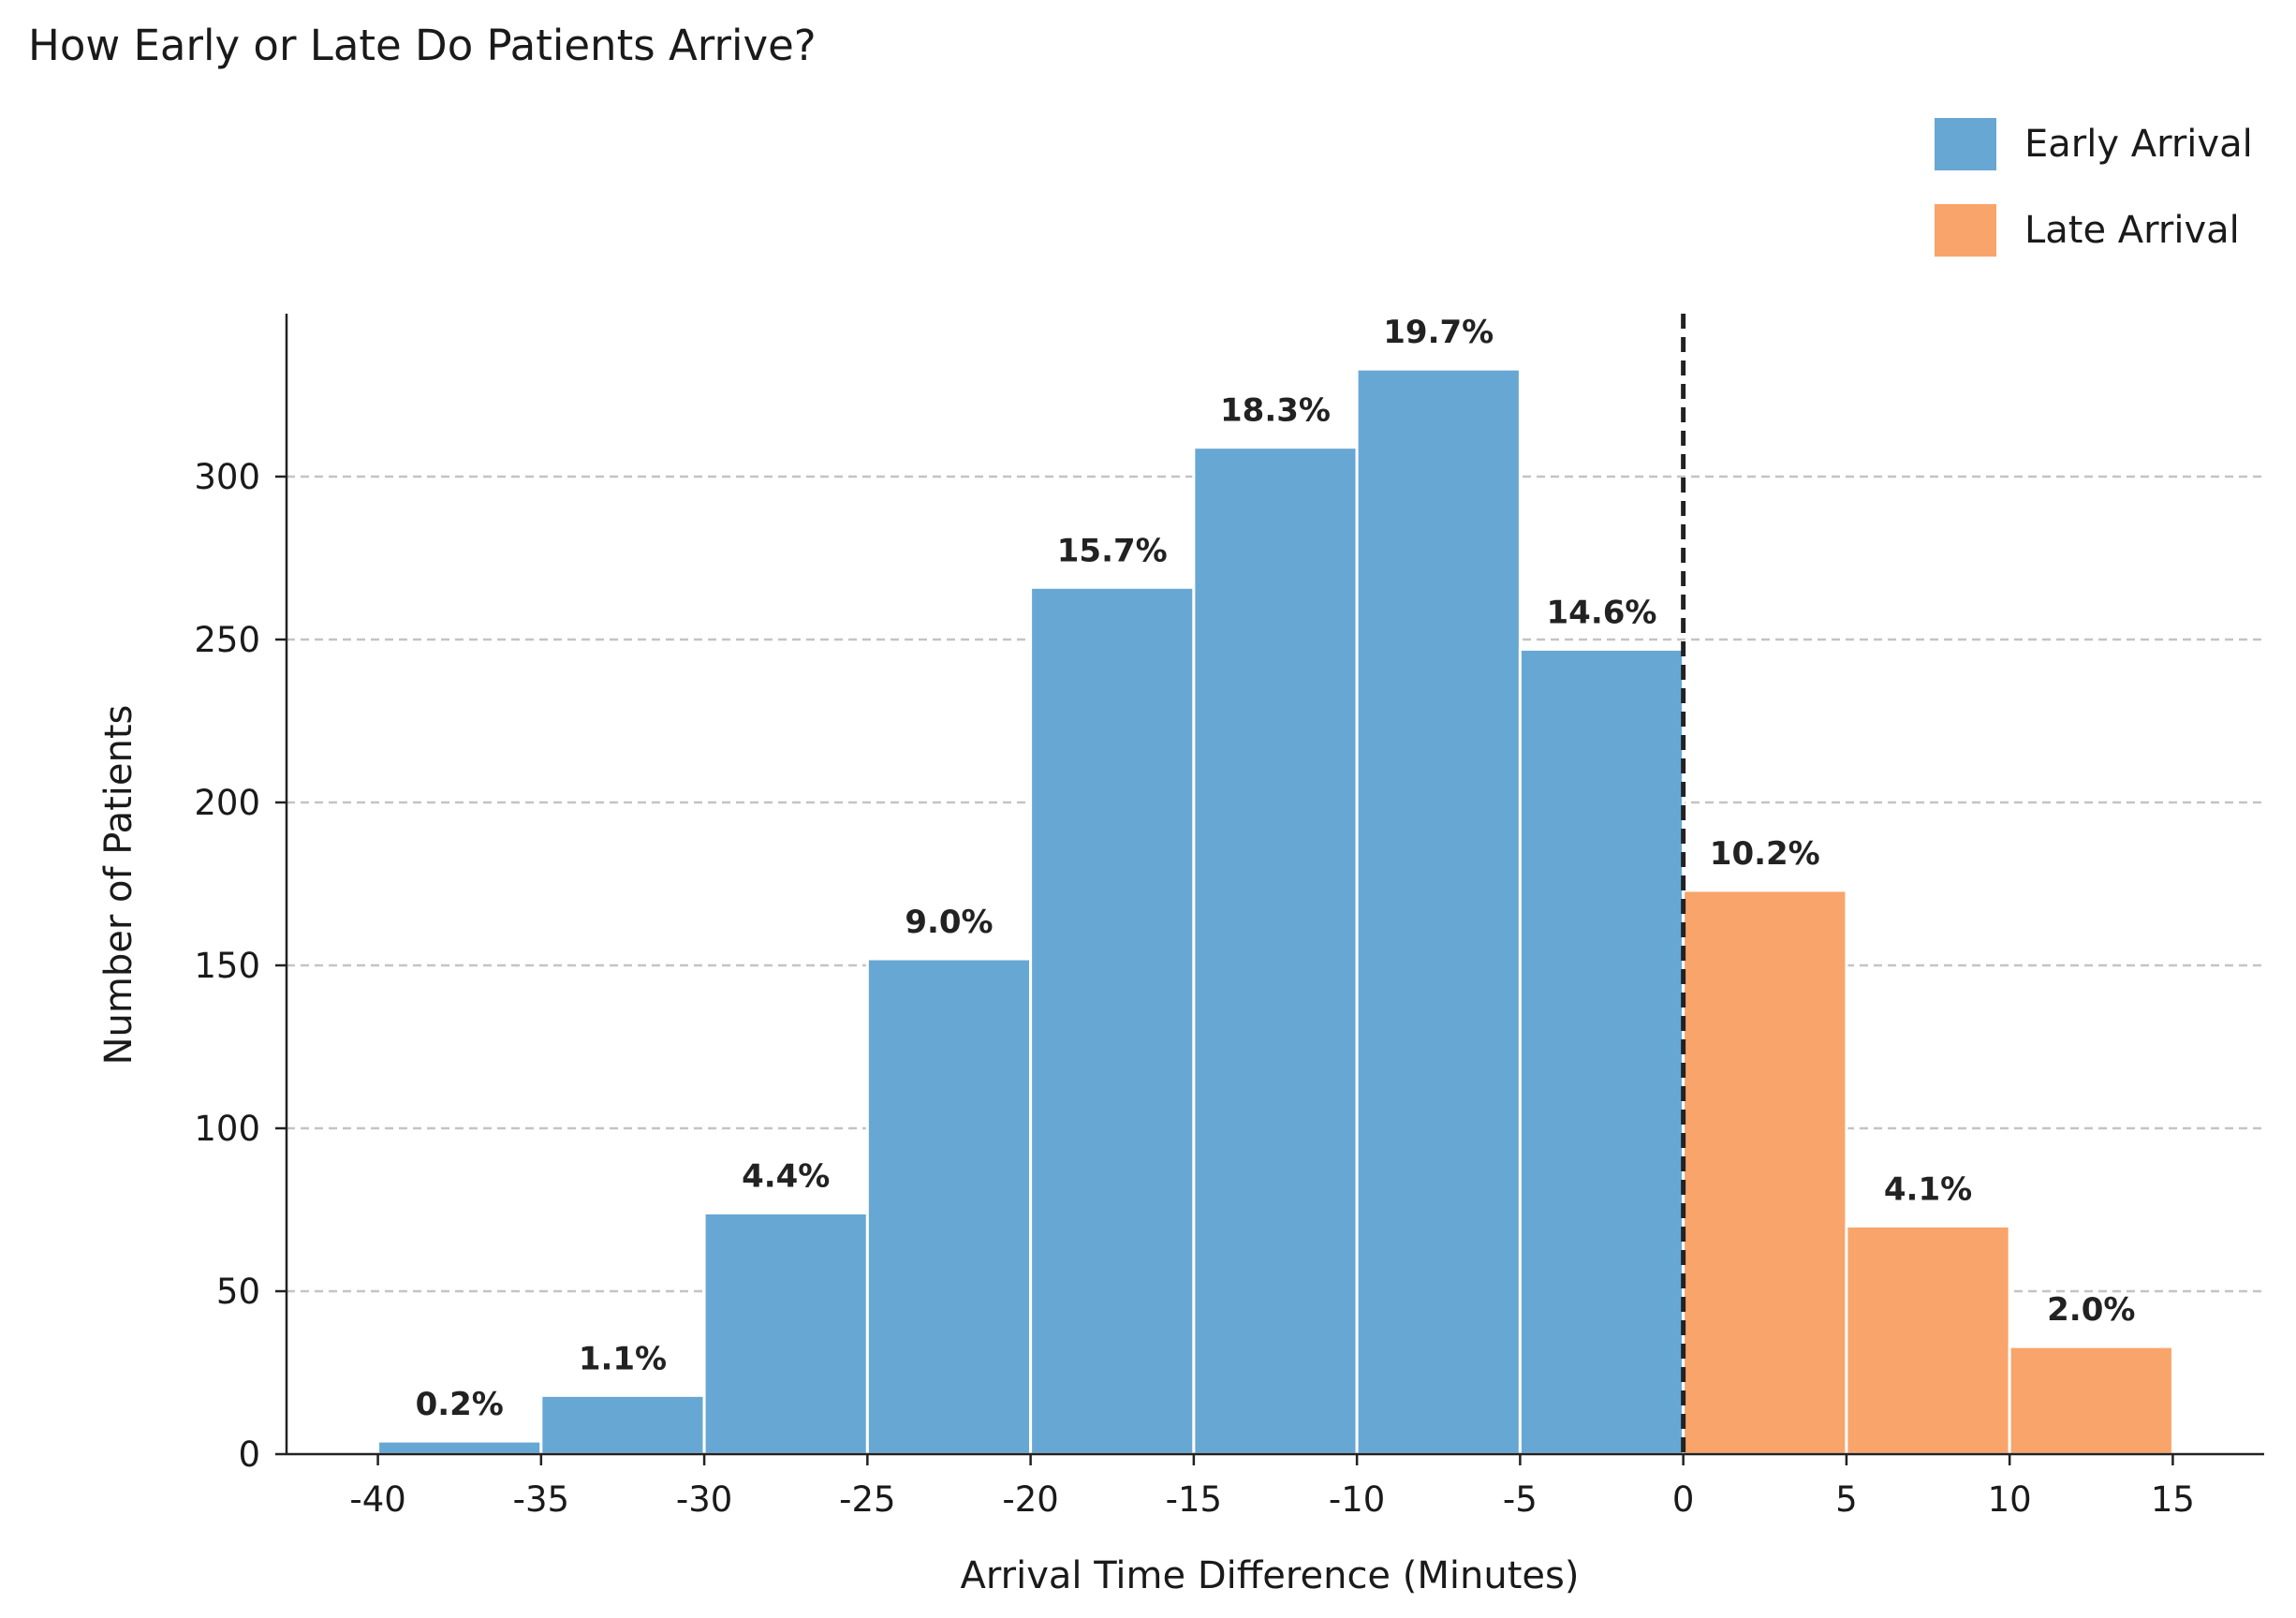 Image resolution: width=2296 pixels, height=1618 pixels. I want to click on x-tick-label: 5, so click(1846, 1499).